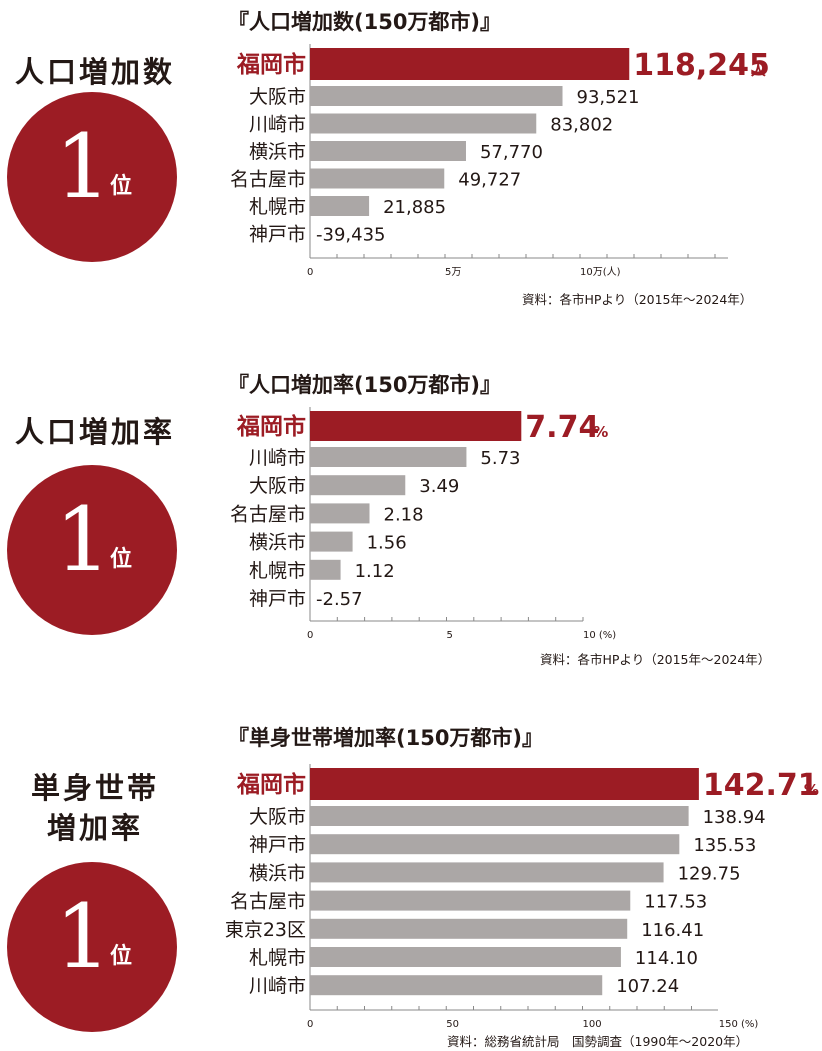 Image resolution: width=822 pixels, height=1051 pixels. What do you see at coordinates (734, 817) in the screenshot?
I see `value-label: 138.94` at bounding box center [734, 817].